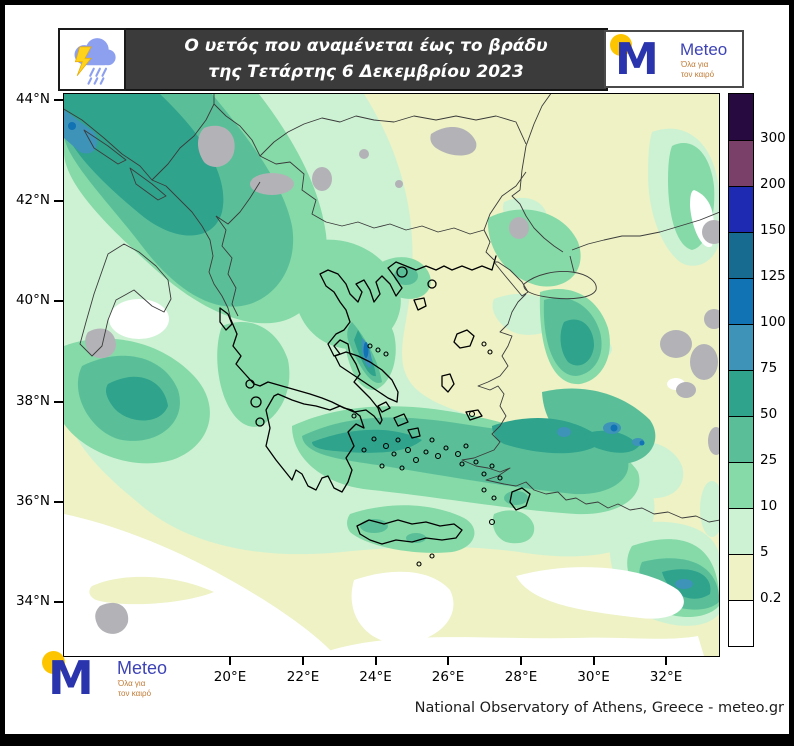 Image resolution: width=794 pixels, height=746 pixels. What do you see at coordinates (773, 276) in the screenshot?
I see `colorbar-label: 125` at bounding box center [773, 276].